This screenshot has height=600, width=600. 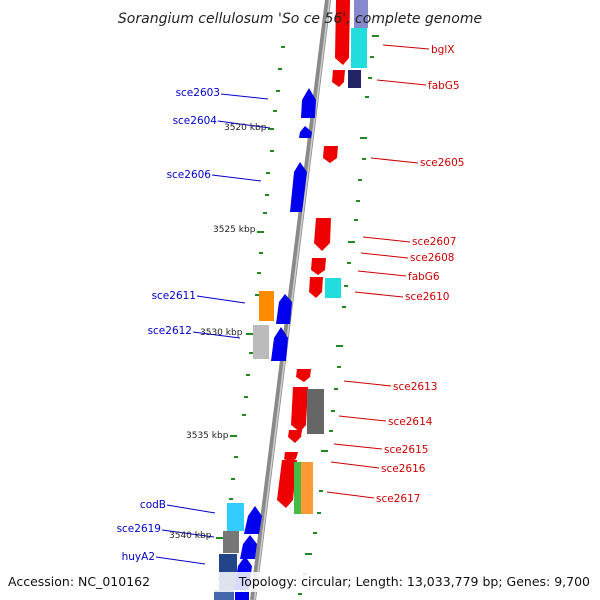 What do you see at coordinates (138, 557) in the screenshot?
I see `gene-label-huyA2: huyA2` at bounding box center [138, 557].